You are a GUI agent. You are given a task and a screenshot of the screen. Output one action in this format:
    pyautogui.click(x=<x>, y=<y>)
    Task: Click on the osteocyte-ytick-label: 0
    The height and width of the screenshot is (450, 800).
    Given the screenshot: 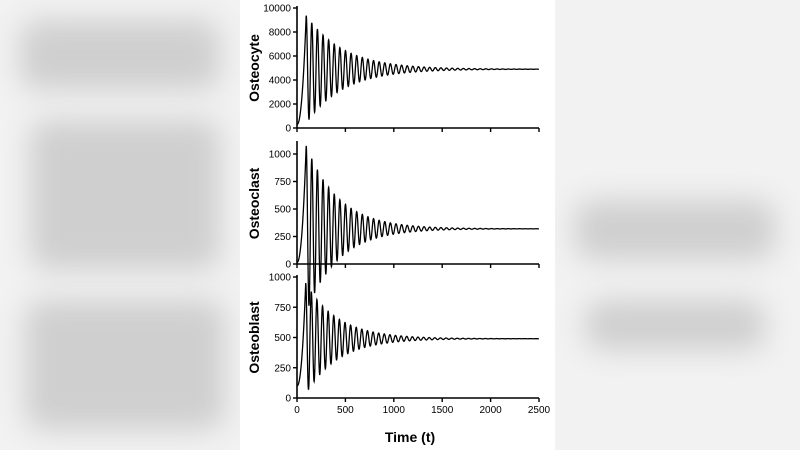 What is the action you would take?
    pyautogui.click(x=288, y=129)
    